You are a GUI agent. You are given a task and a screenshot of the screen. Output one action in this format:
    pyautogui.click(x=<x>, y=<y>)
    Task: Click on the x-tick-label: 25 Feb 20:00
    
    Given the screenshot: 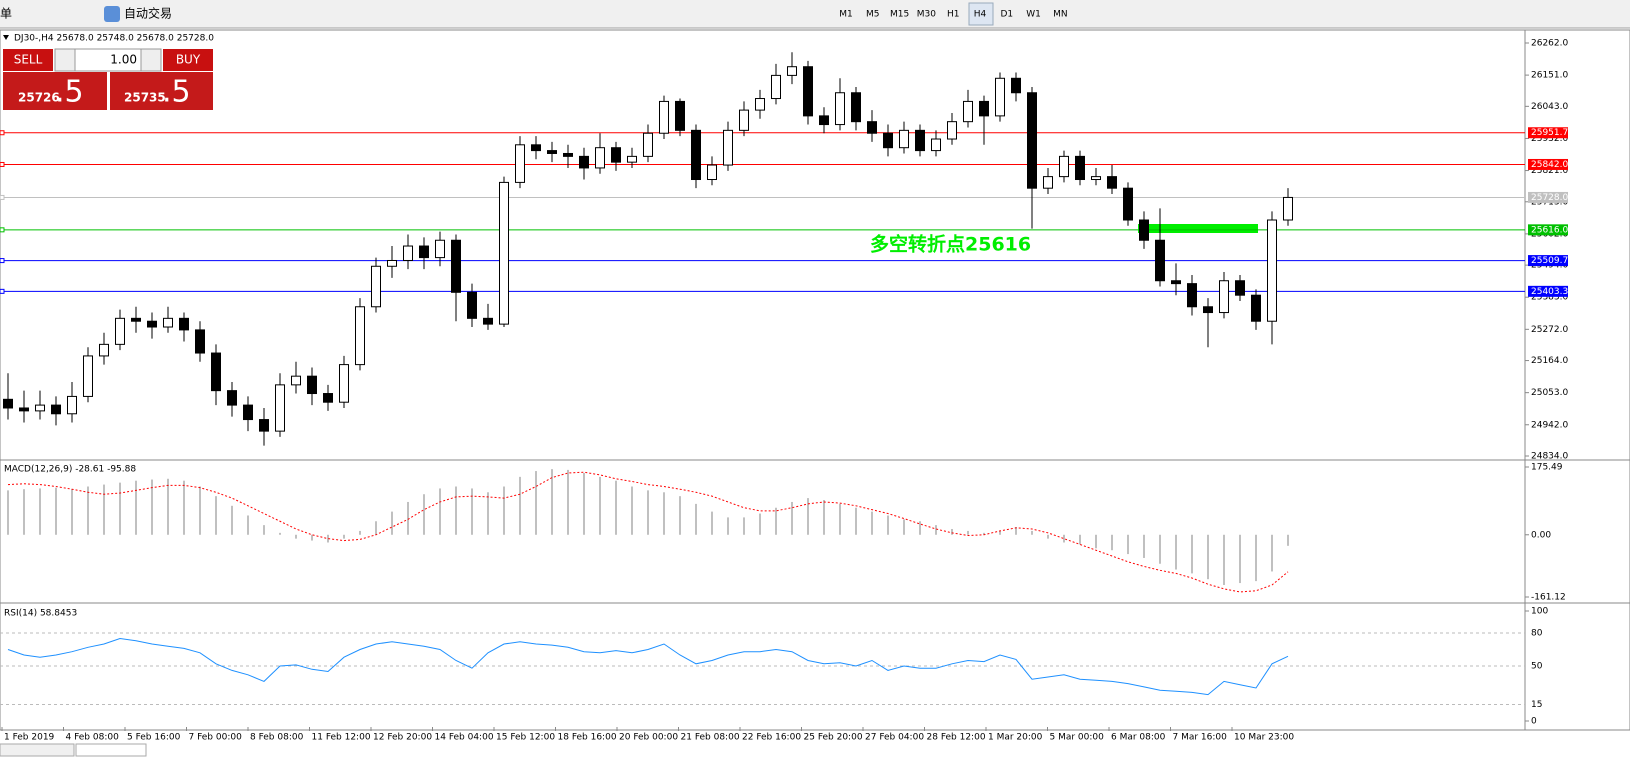 What is the action you would take?
    pyautogui.click(x=833, y=738)
    